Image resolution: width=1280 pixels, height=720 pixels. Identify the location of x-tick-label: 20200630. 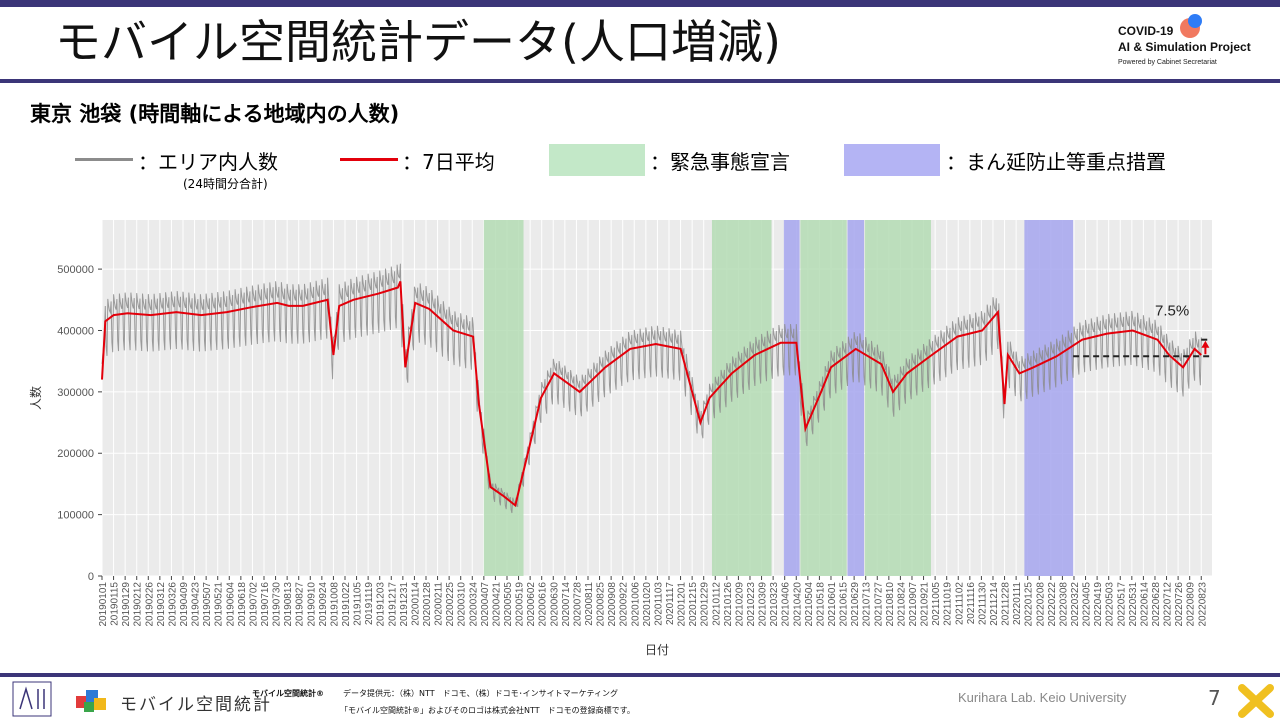
(554, 604).